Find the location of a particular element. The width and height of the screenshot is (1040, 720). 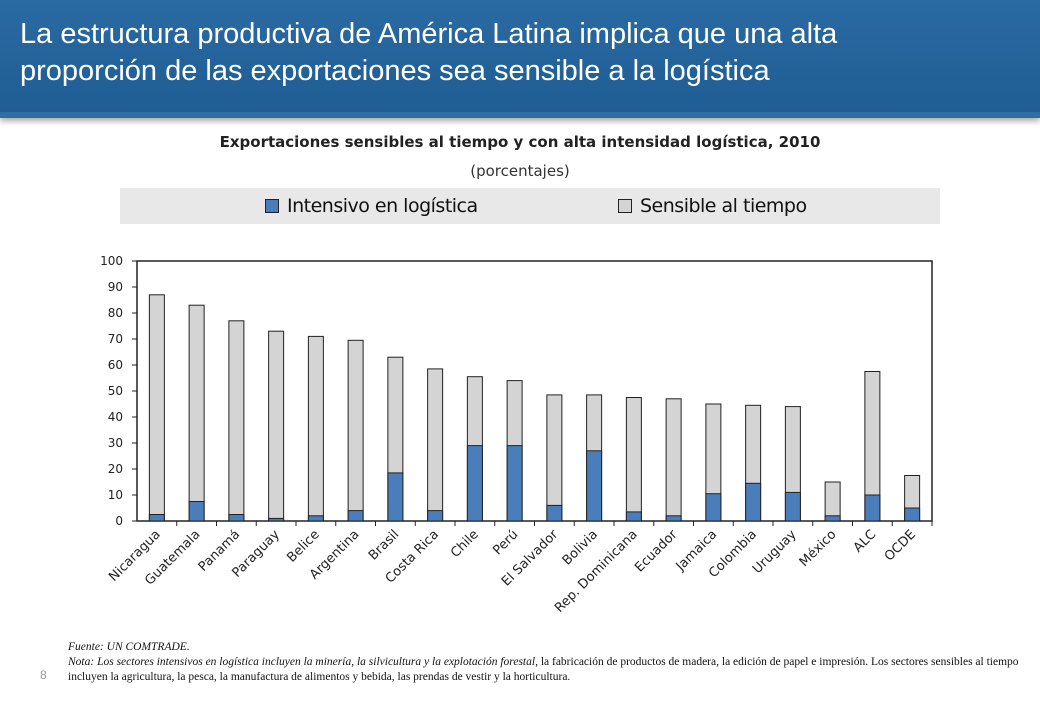

x-tick-label: Perú is located at coordinates (505, 542).